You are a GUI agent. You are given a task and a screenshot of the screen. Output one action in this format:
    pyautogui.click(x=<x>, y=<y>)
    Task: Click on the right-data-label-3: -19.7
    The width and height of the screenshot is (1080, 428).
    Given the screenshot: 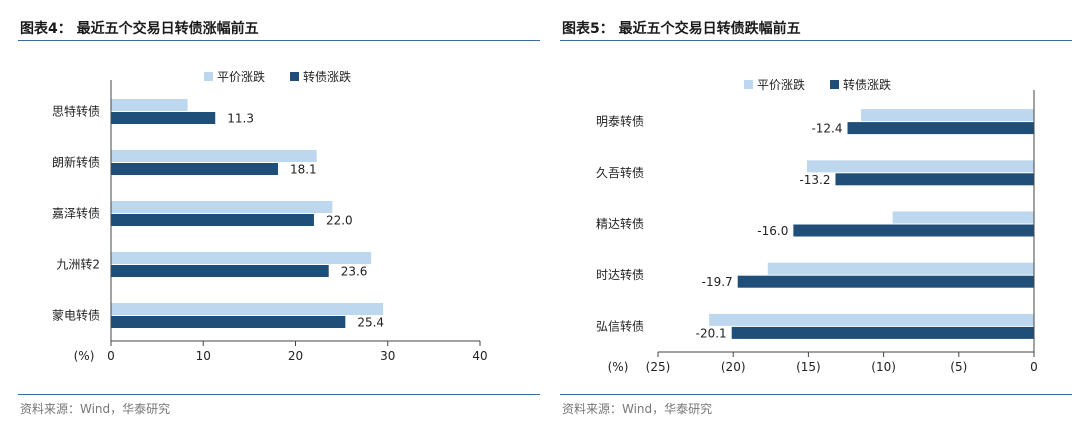 What is the action you would take?
    pyautogui.click(x=717, y=282)
    